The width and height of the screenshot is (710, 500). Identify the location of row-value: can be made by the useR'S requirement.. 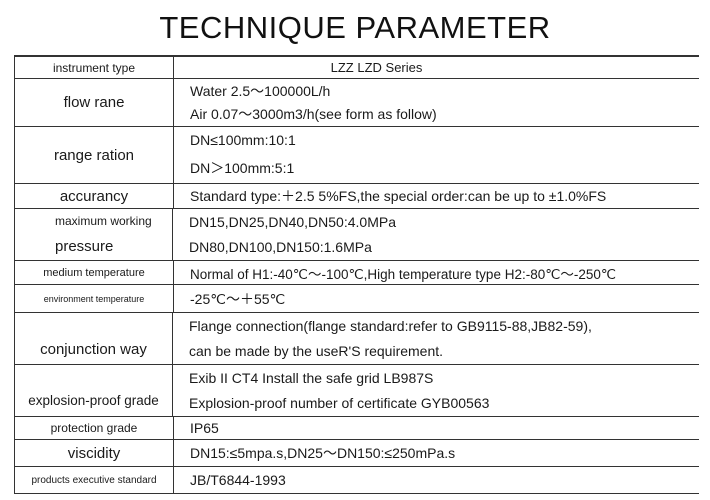
(316, 351).